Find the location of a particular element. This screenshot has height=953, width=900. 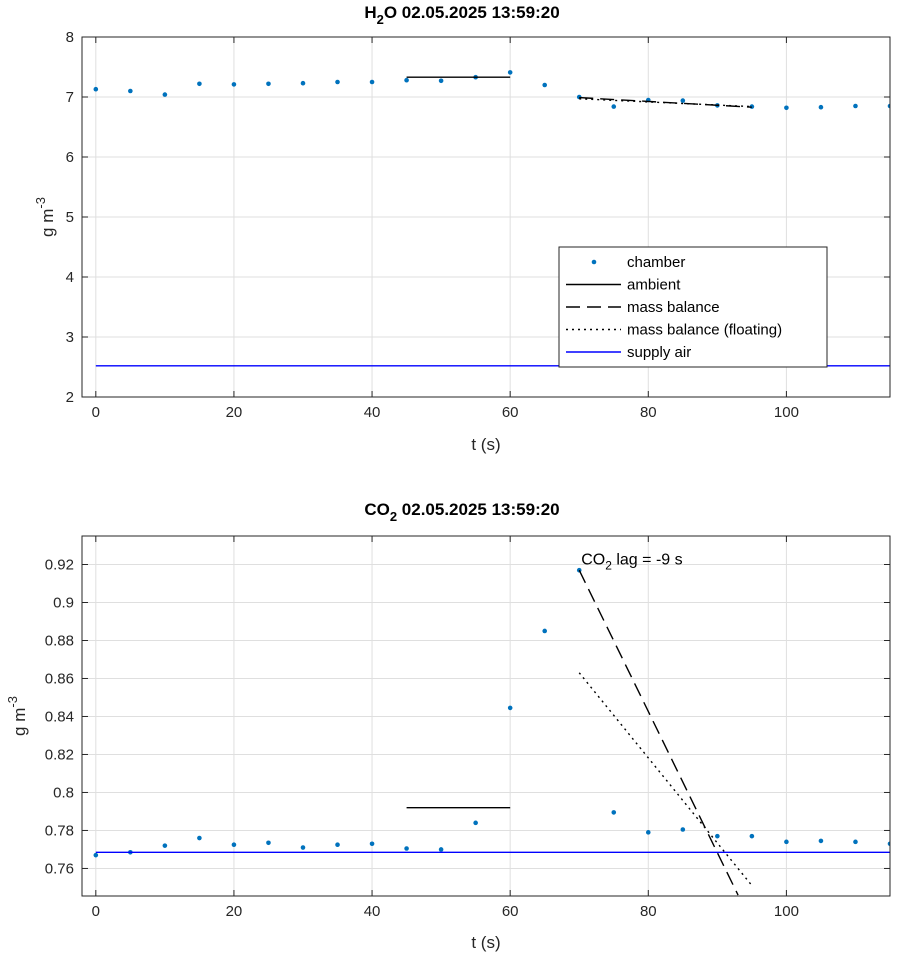

y-tick-label: 0.84 is located at coordinates (59, 716).